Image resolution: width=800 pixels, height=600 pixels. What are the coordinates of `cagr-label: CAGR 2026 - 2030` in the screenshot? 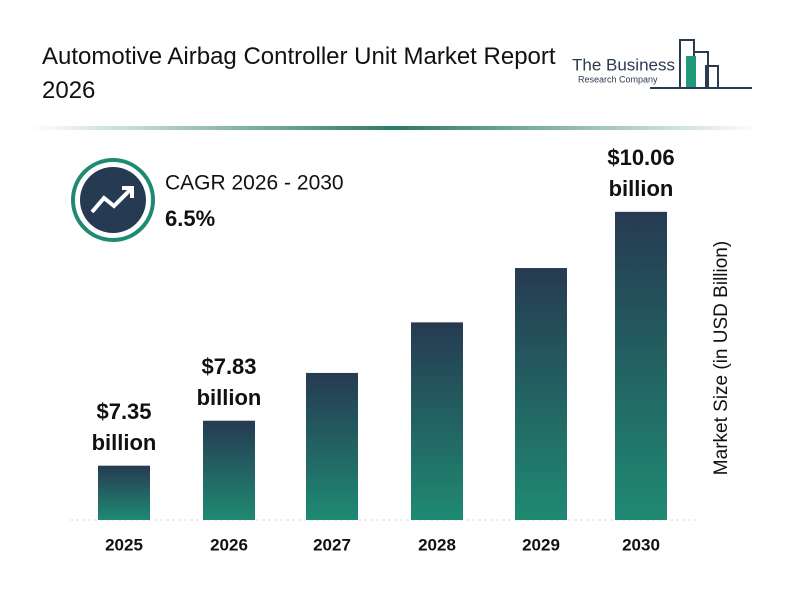 It's located at (254, 183).